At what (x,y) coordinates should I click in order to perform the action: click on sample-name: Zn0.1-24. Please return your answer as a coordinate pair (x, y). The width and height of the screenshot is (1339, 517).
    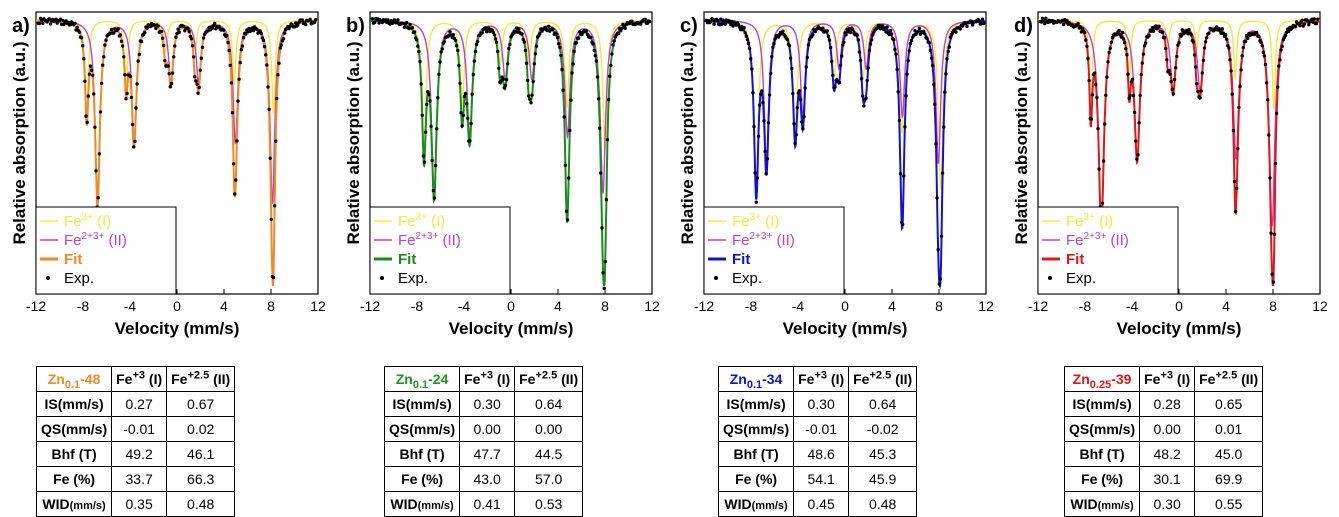
    Looking at the image, I should click on (422, 379).